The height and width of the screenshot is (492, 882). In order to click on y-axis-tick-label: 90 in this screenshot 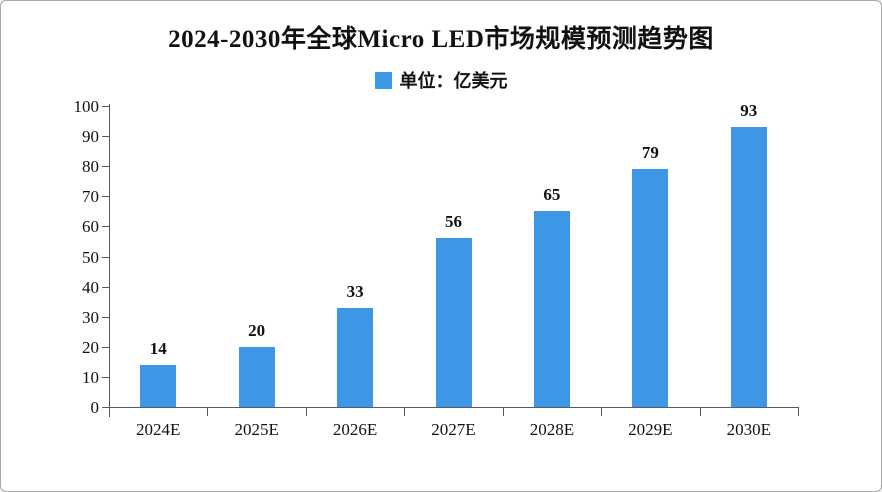, I will do `click(90, 137)`.